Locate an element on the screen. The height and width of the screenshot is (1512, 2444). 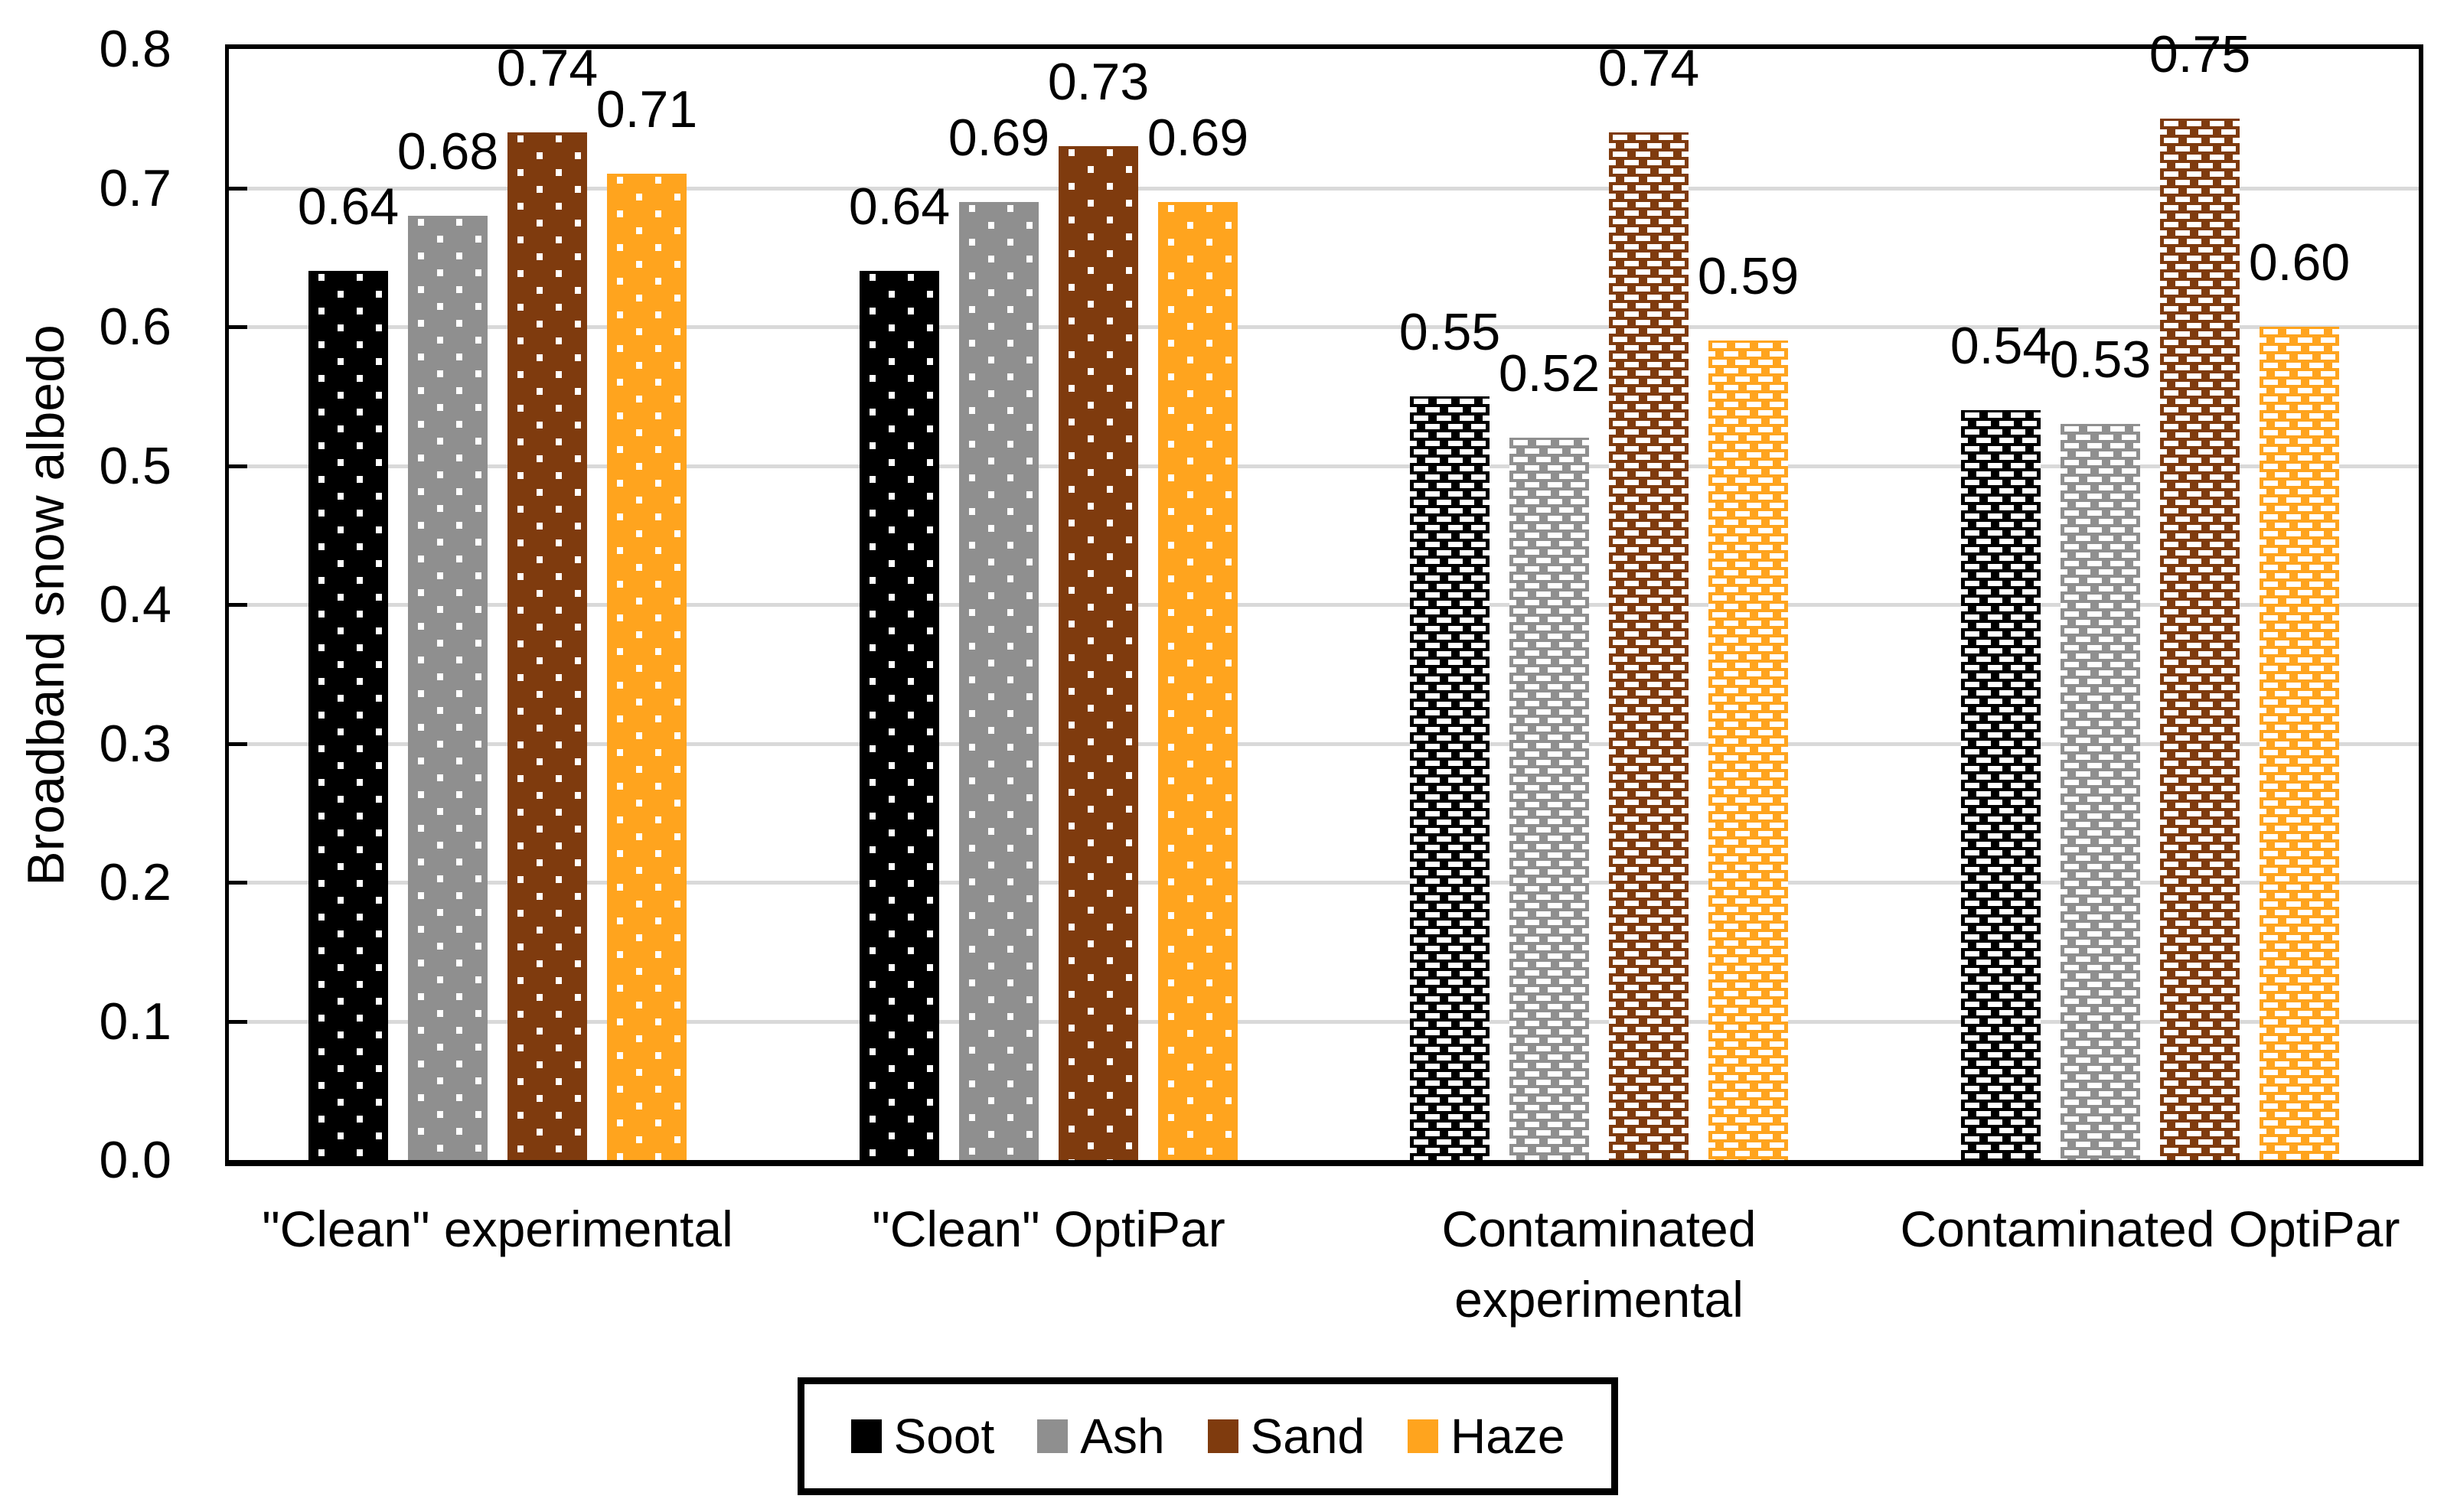
category-label-contaminated-optipar: Contaminated OptiPar is located at coordinates (2150, 1229).